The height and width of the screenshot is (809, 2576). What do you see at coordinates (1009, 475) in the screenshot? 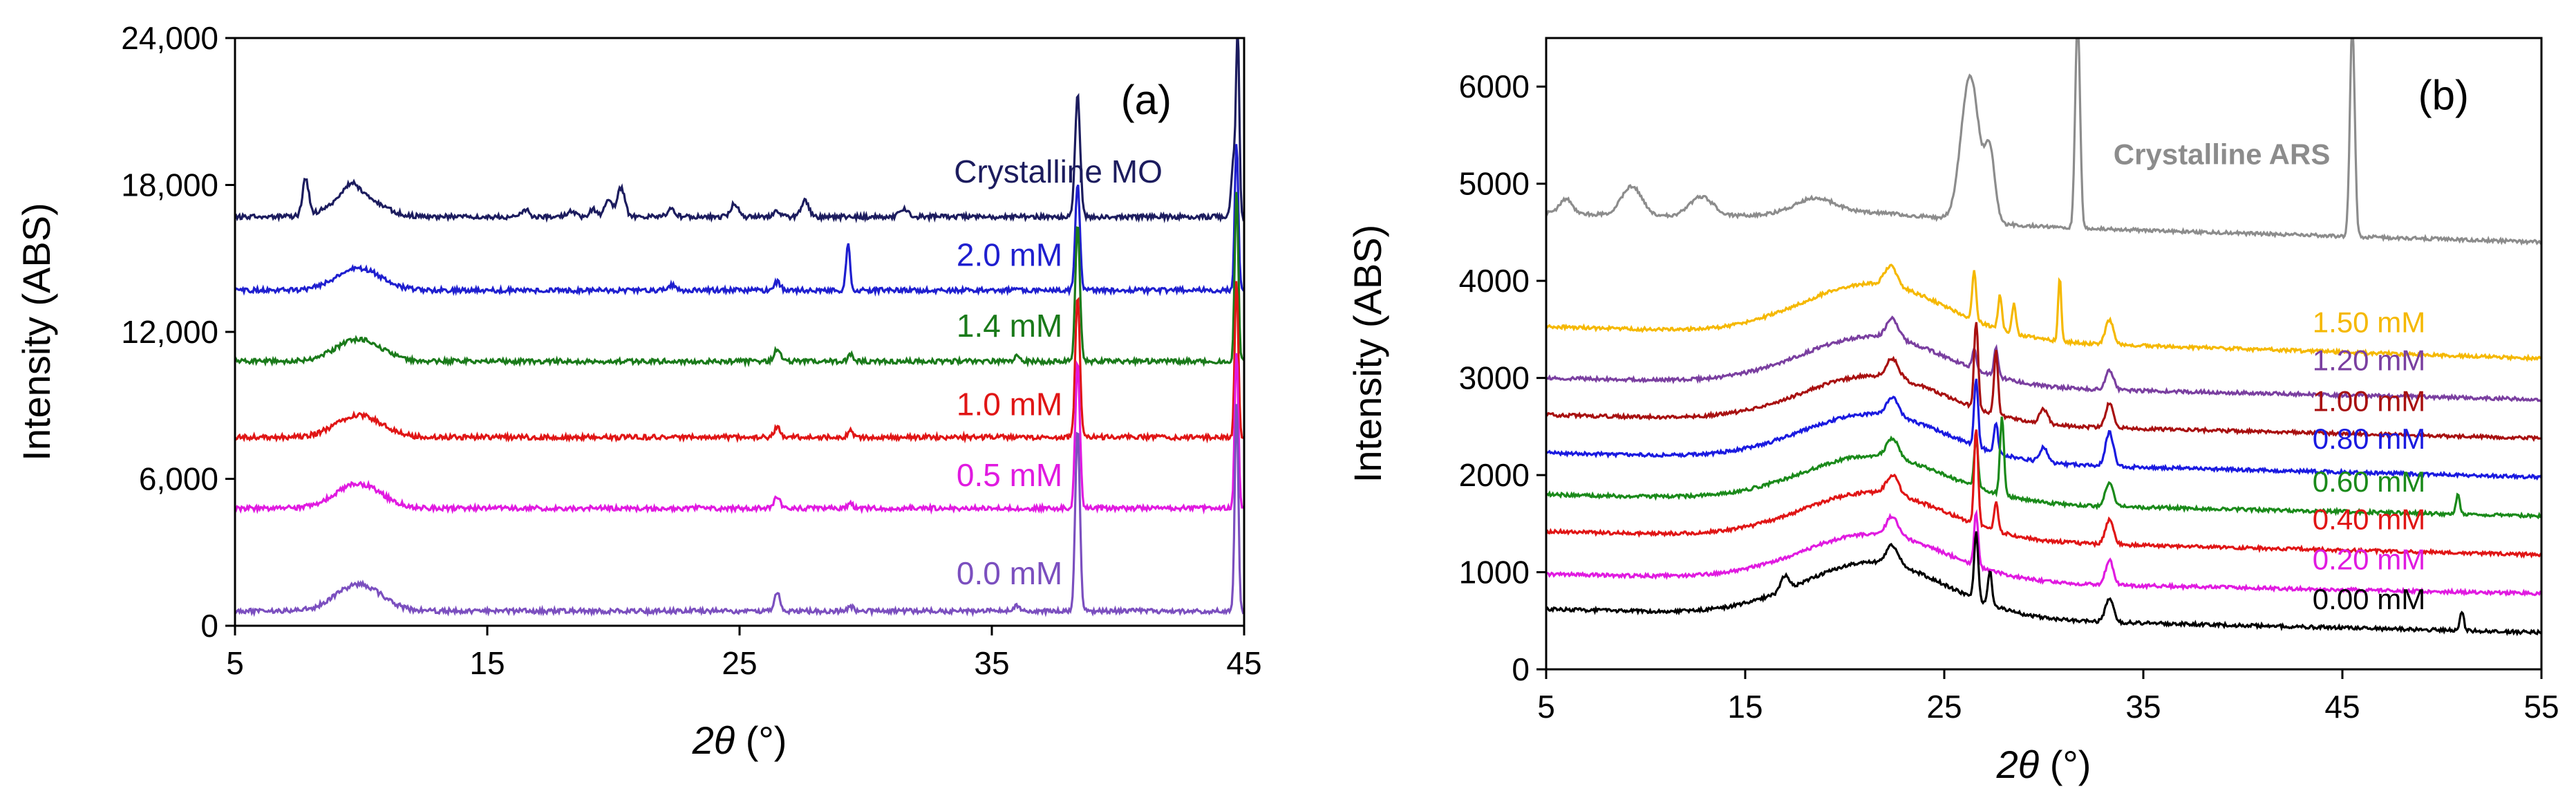
I see `series-label: 0.5 mM` at bounding box center [1009, 475].